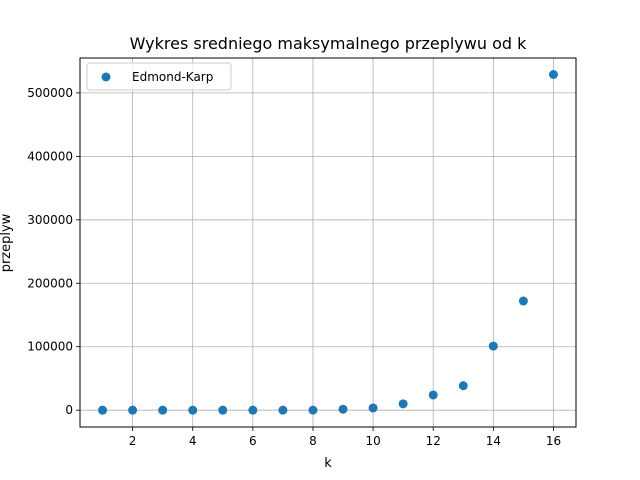 The width and height of the screenshot is (640, 480). I want to click on y-tick-label: 500000, so click(50, 93).